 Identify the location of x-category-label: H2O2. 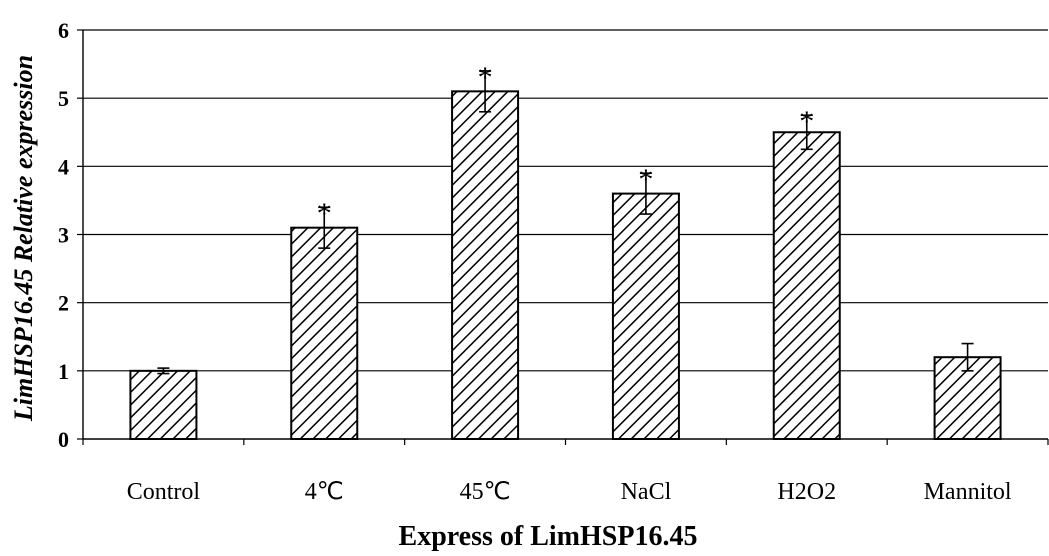
(806, 492).